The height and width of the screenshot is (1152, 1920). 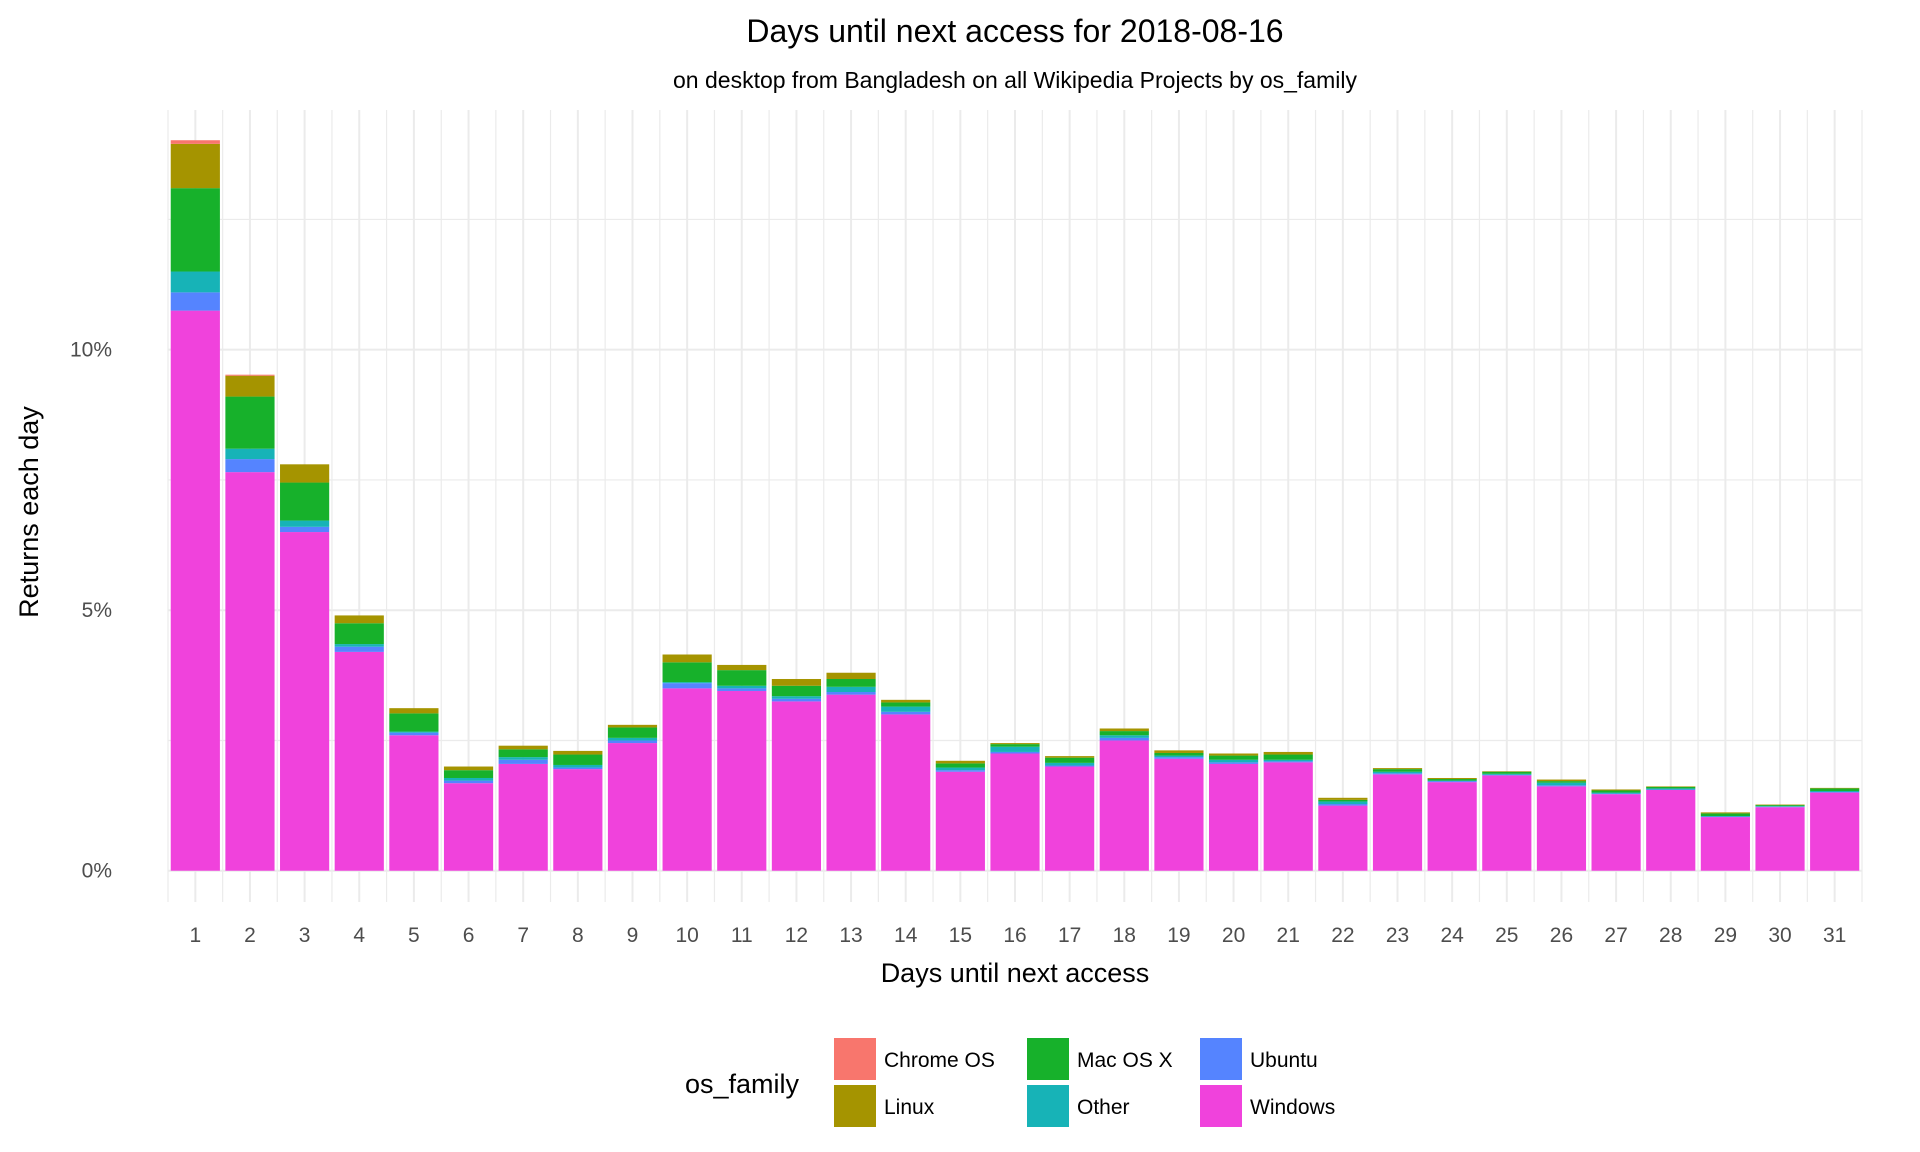 I want to click on x-tick-label: 29, so click(x=1725, y=935).